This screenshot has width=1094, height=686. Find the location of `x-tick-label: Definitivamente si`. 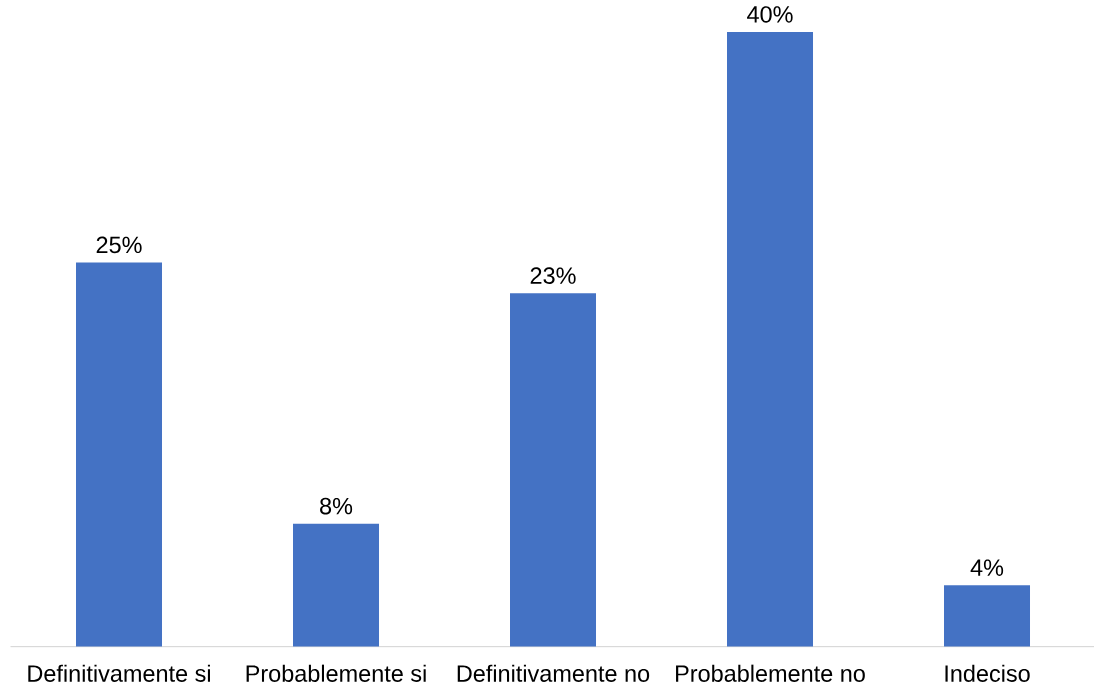

x-tick-label: Definitivamente si is located at coordinates (119, 673).